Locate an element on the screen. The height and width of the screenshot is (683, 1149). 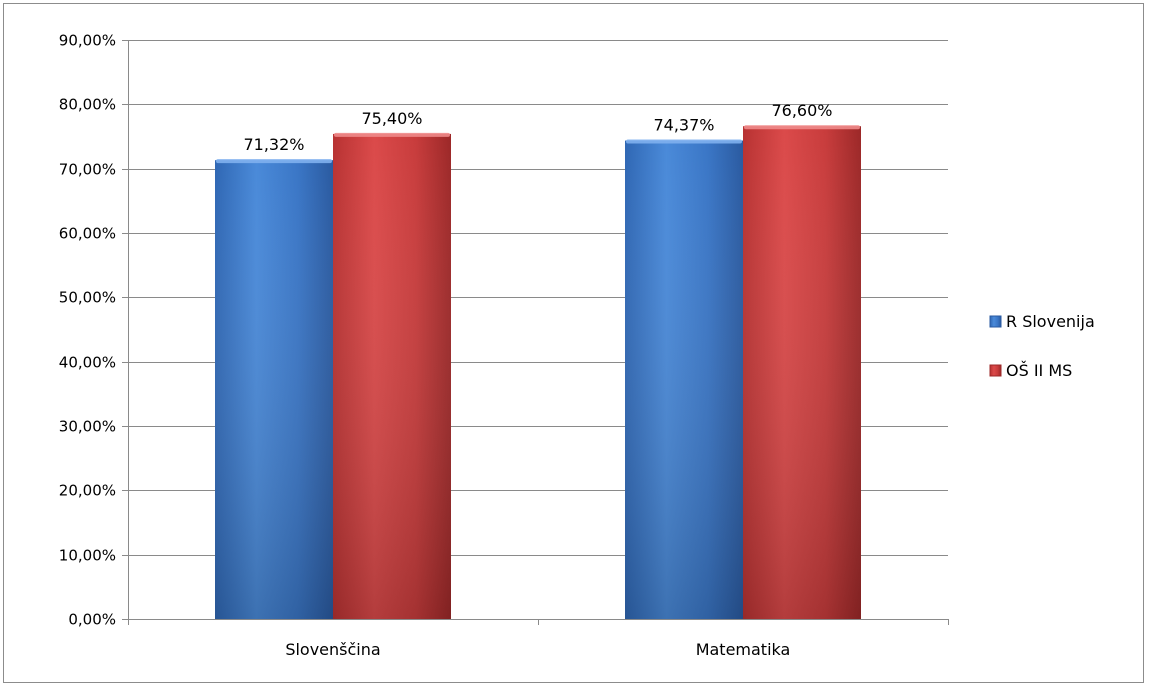
x-category-label: Slovenščina is located at coordinates (332, 649).